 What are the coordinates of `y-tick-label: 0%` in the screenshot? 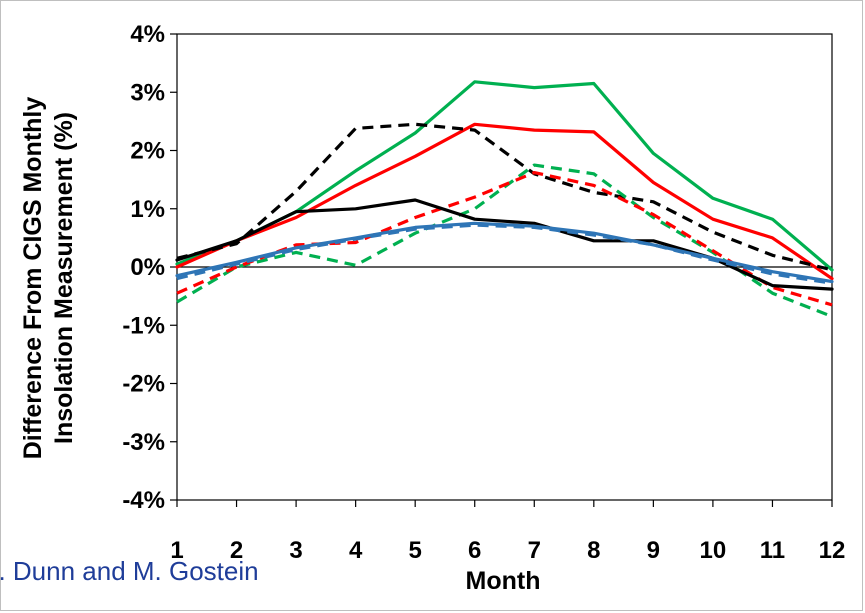 It's located at (147, 267).